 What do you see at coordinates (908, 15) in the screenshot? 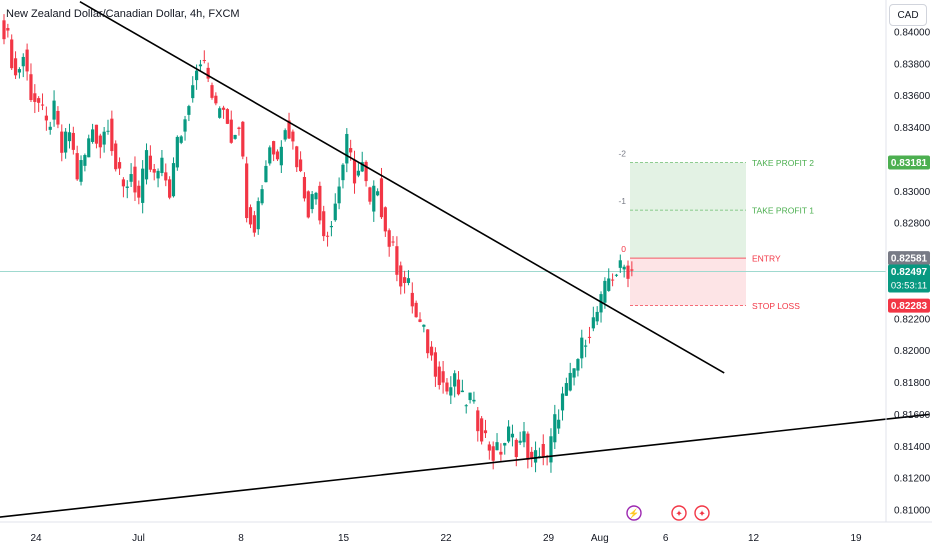
I see `currency-button: CAD` at bounding box center [908, 15].